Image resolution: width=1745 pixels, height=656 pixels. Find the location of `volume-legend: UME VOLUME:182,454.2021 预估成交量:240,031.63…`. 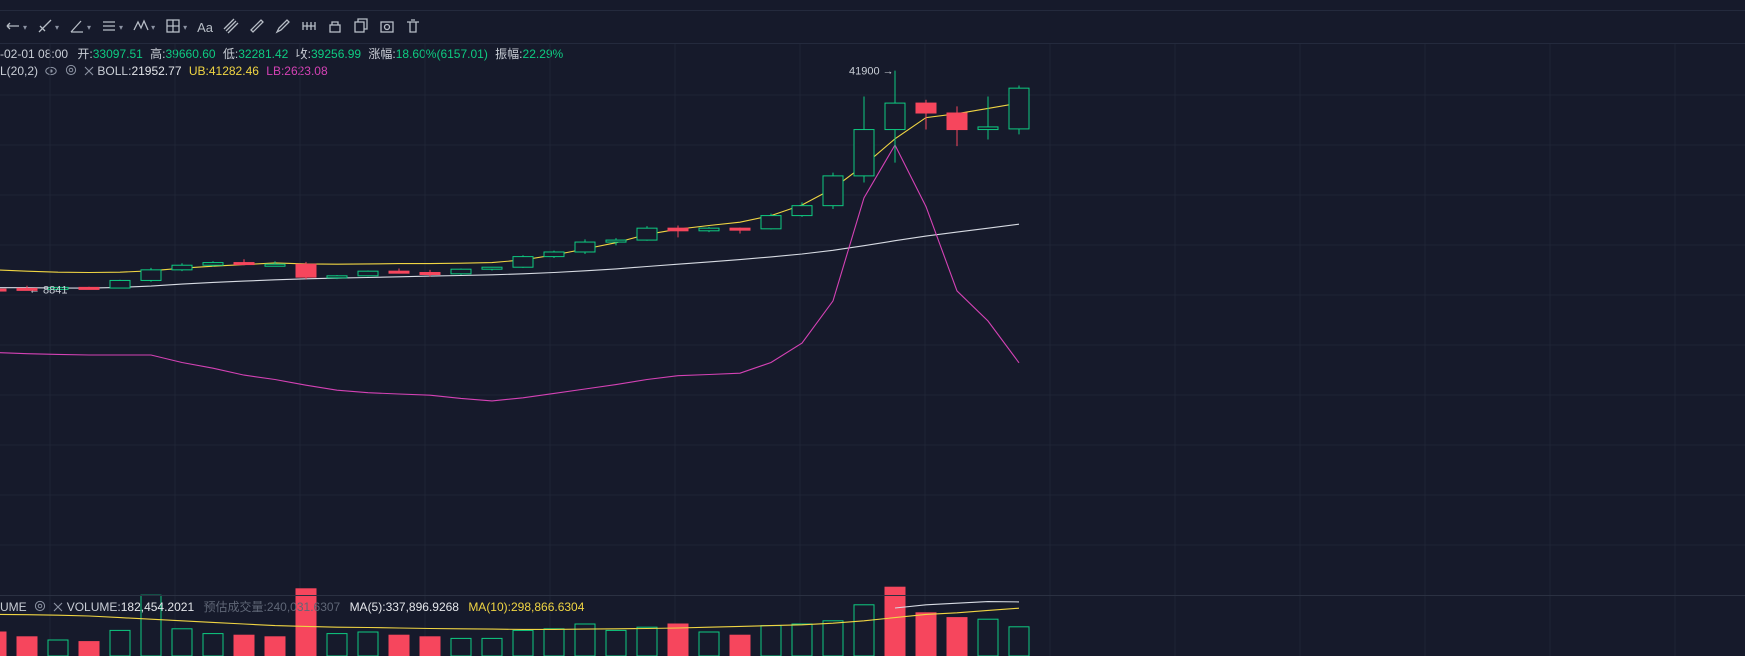

volume-legend: UME VOLUME:182,454.2021 预估成交量:240,031.63… is located at coordinates (292, 606).